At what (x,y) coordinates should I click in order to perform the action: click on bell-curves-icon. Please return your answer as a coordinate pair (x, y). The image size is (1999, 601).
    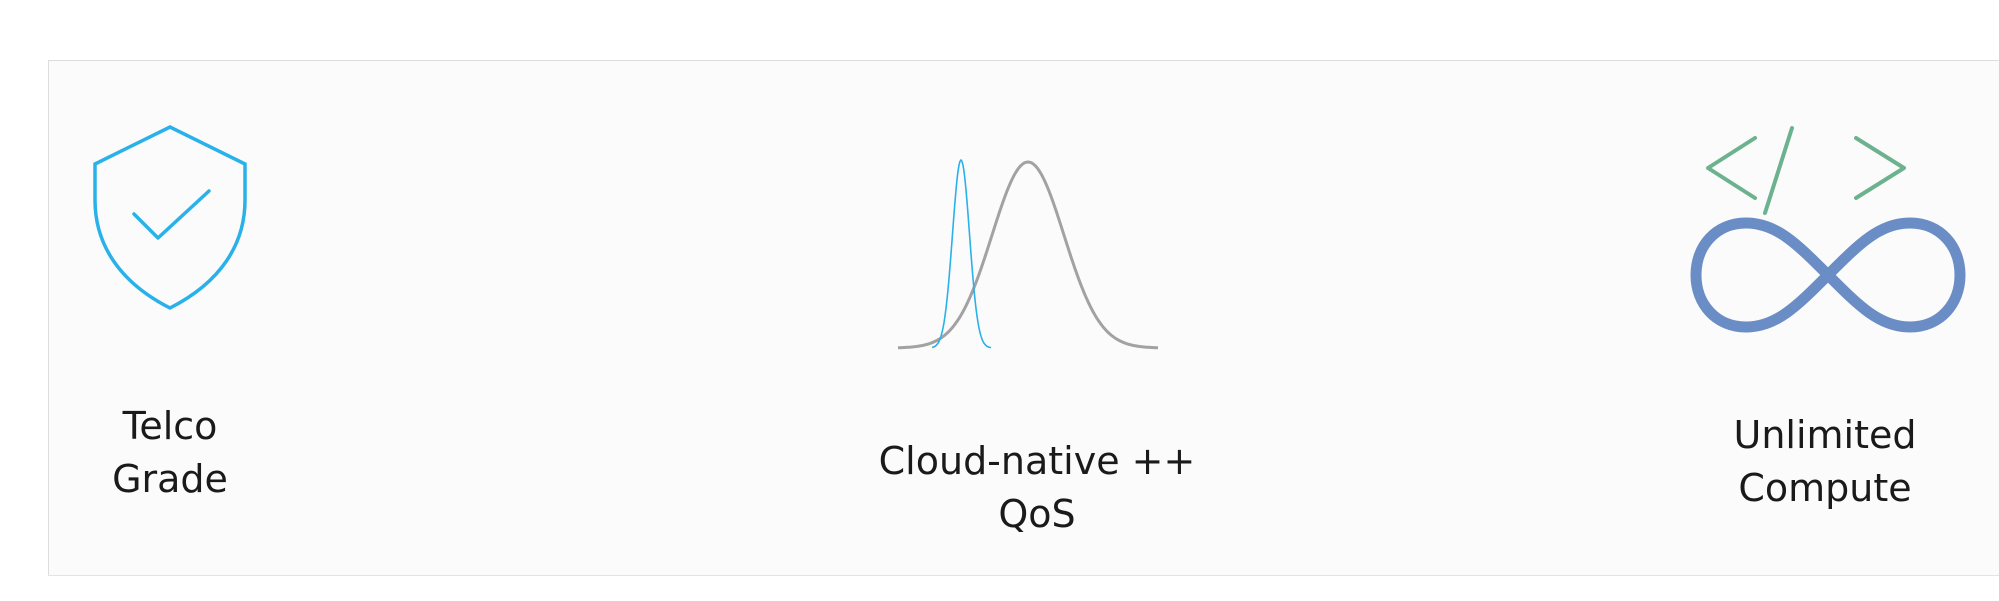
    Looking at the image, I should click on (1028, 254).